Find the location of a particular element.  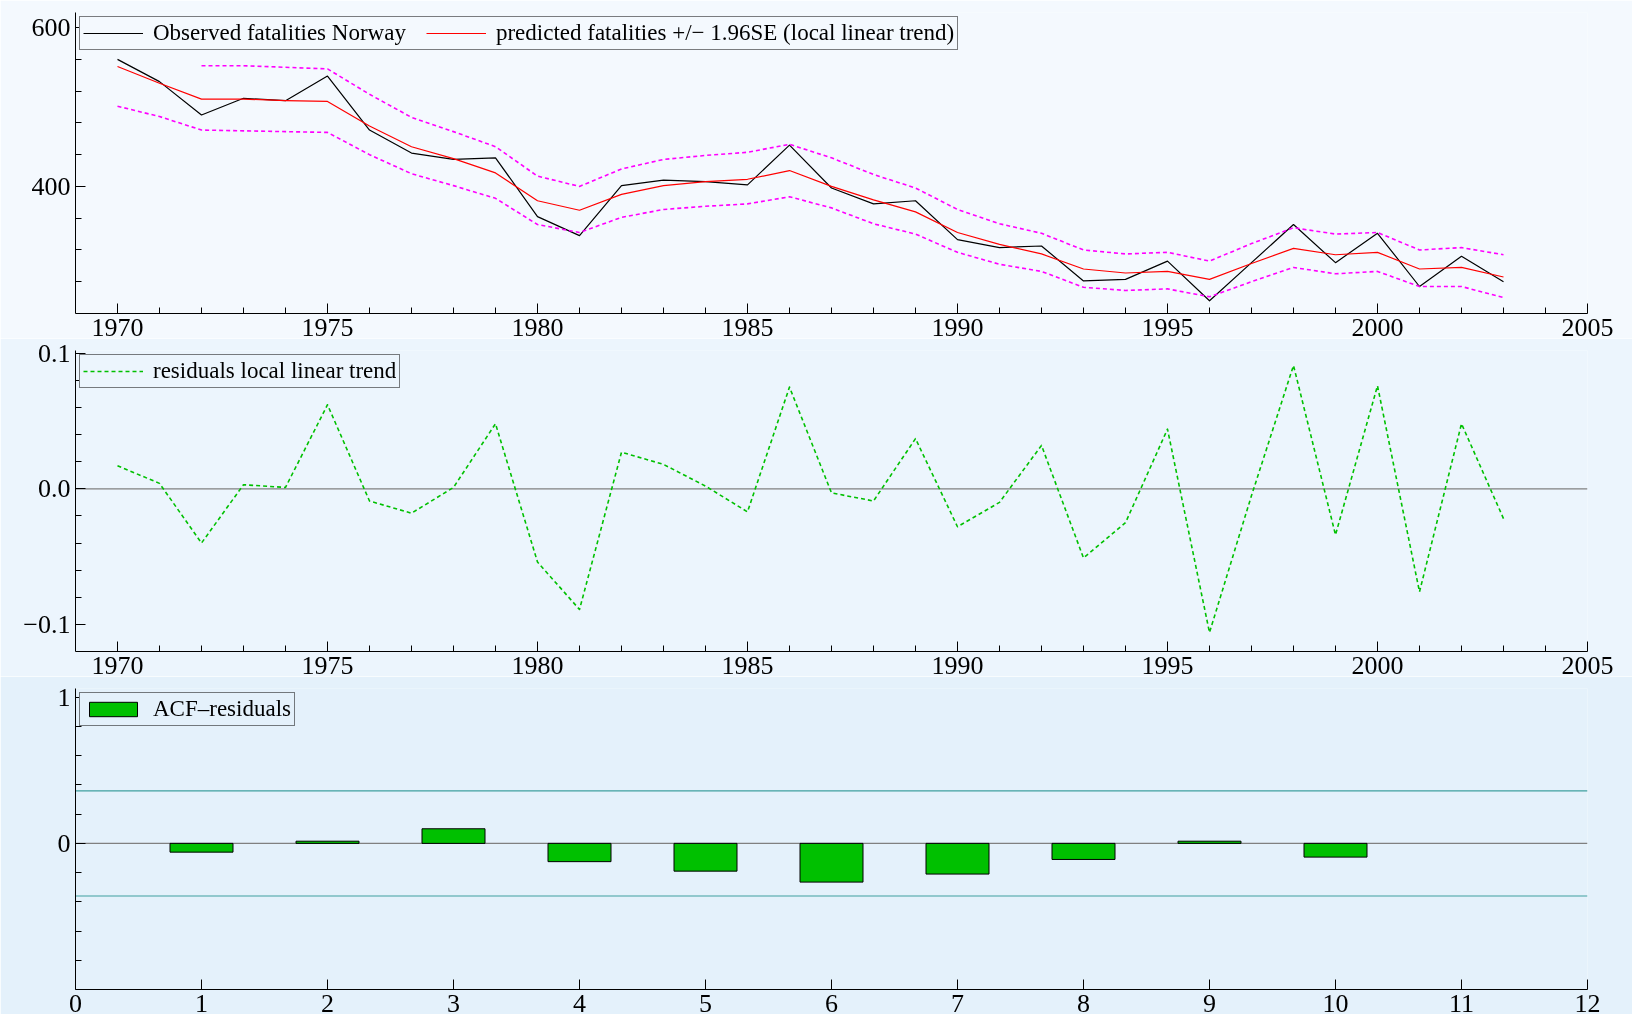

x-tick-label: 11 is located at coordinates (1461, 1003).